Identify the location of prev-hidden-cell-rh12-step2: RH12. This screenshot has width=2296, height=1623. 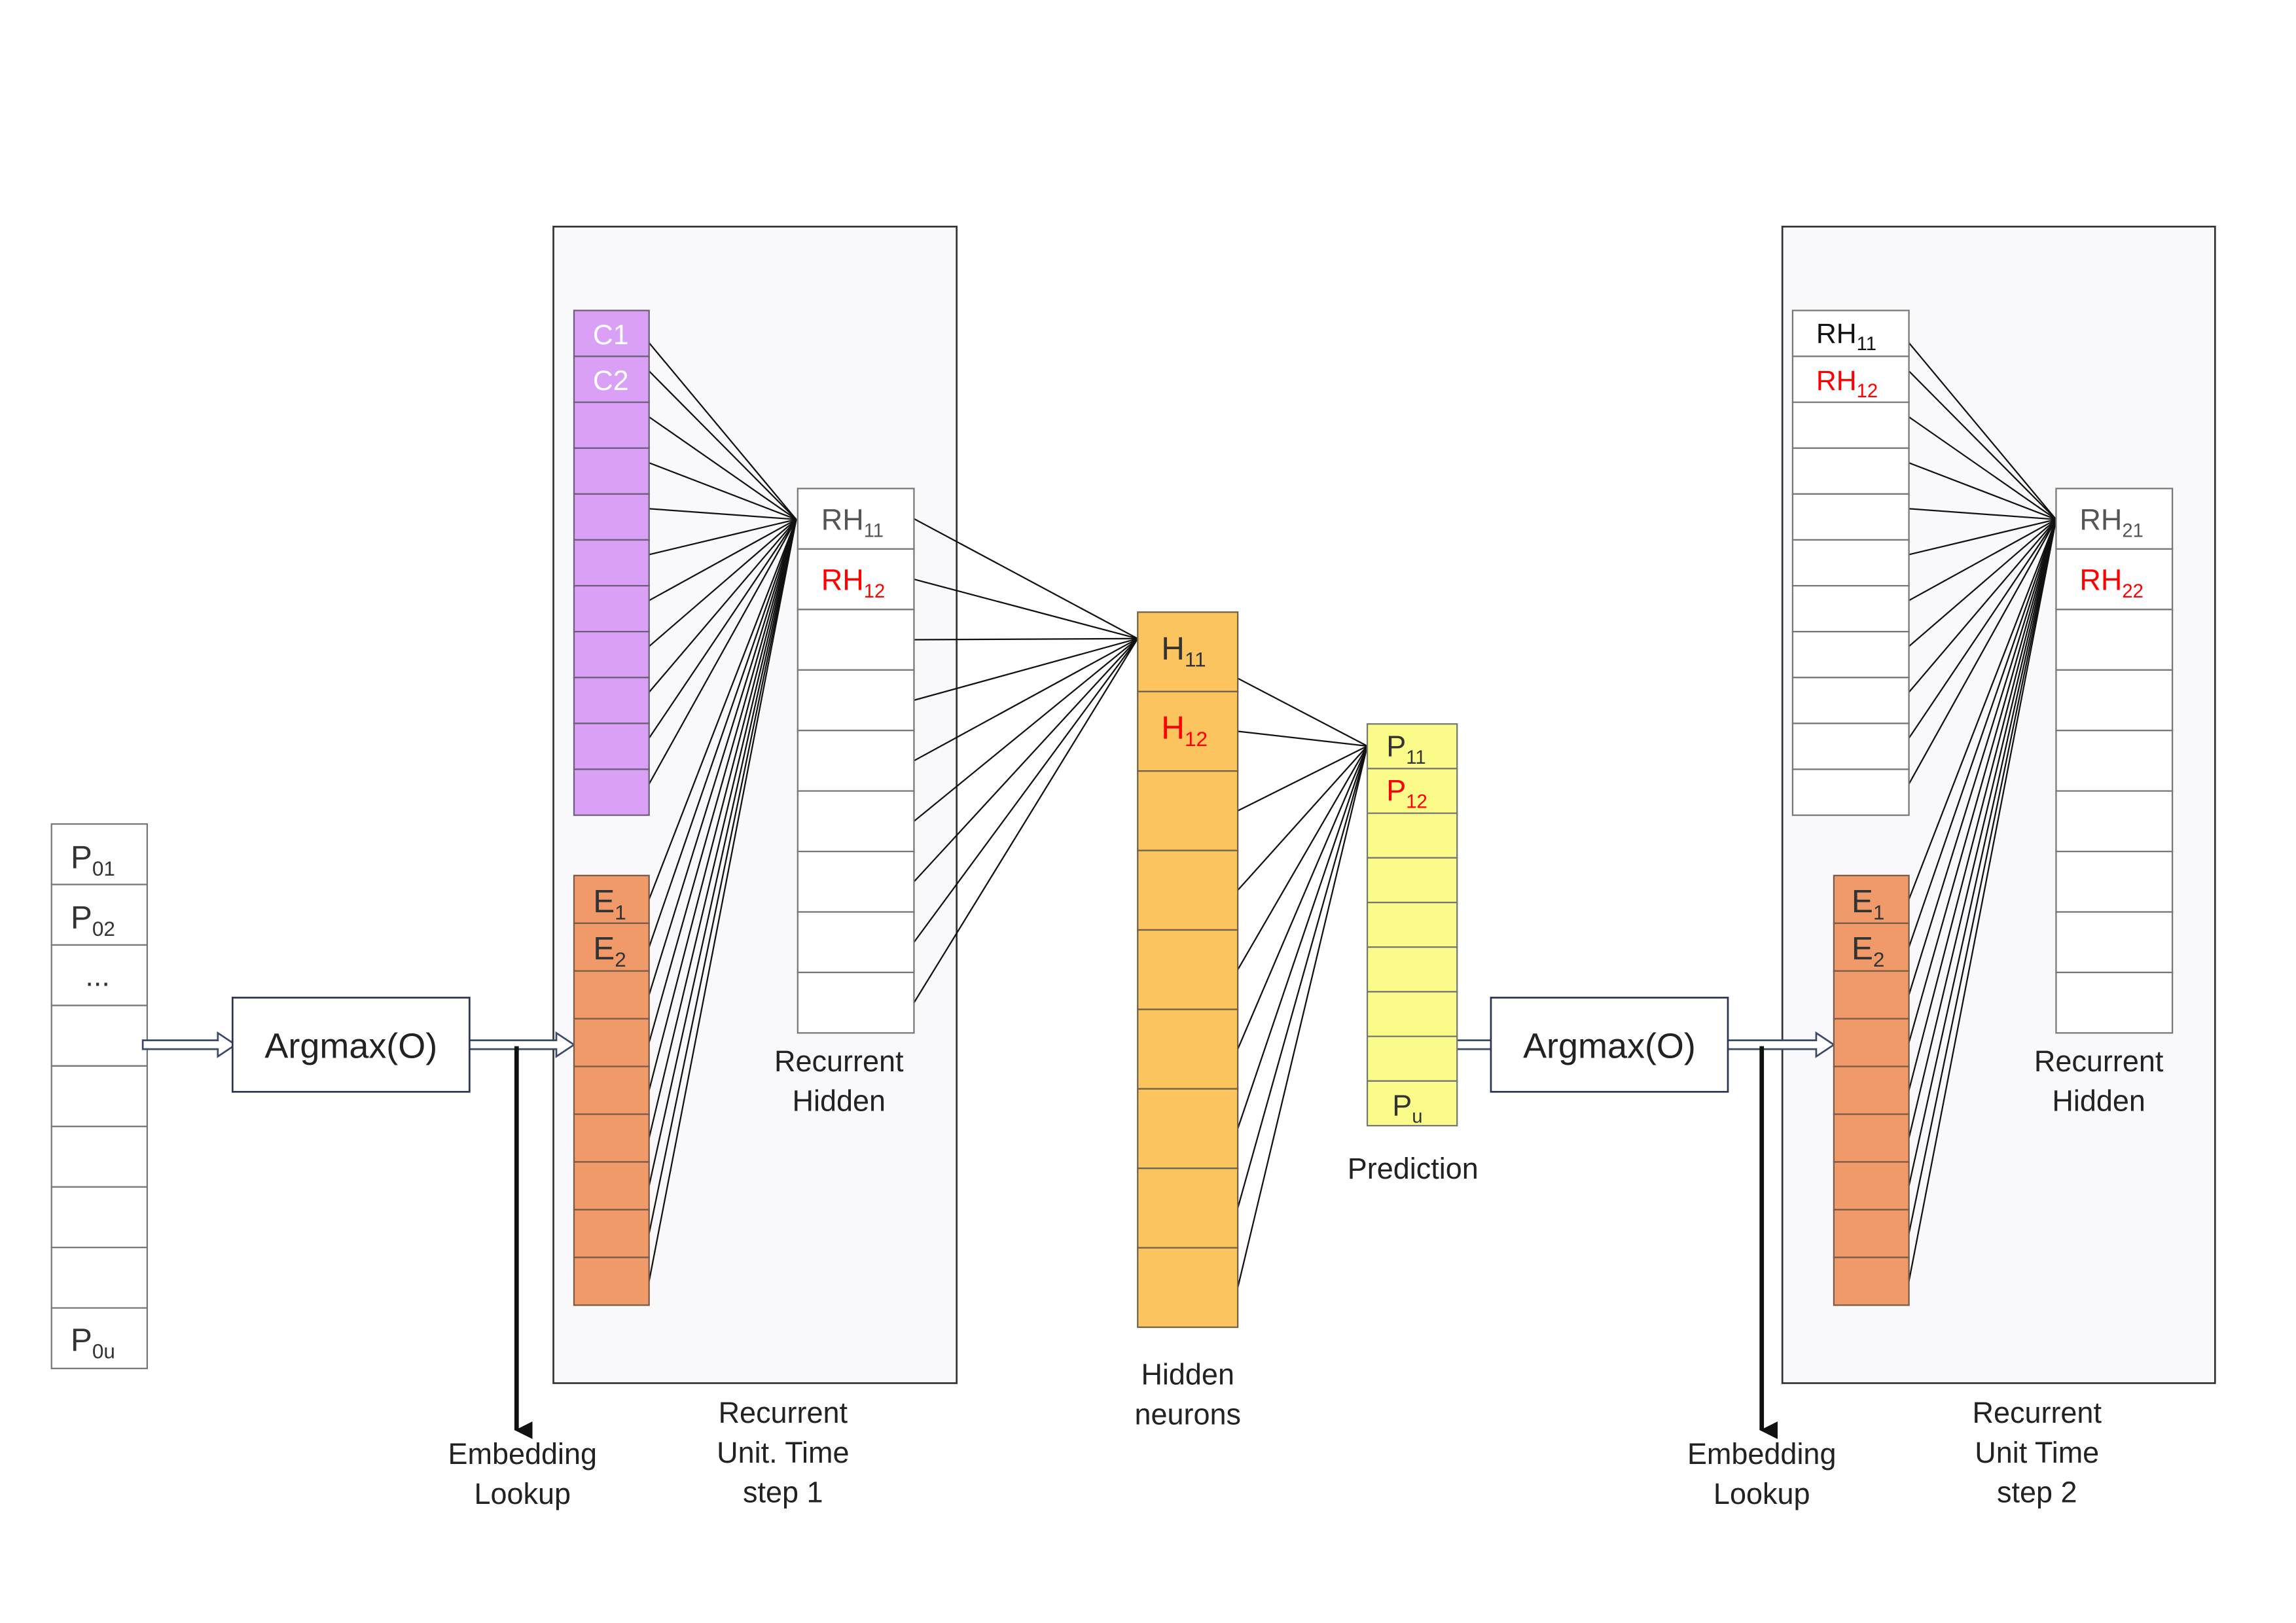
(1847, 384).